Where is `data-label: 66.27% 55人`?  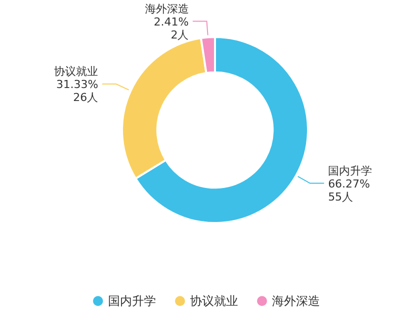
data-label: 66.27% 55人 is located at coordinates (349, 190).